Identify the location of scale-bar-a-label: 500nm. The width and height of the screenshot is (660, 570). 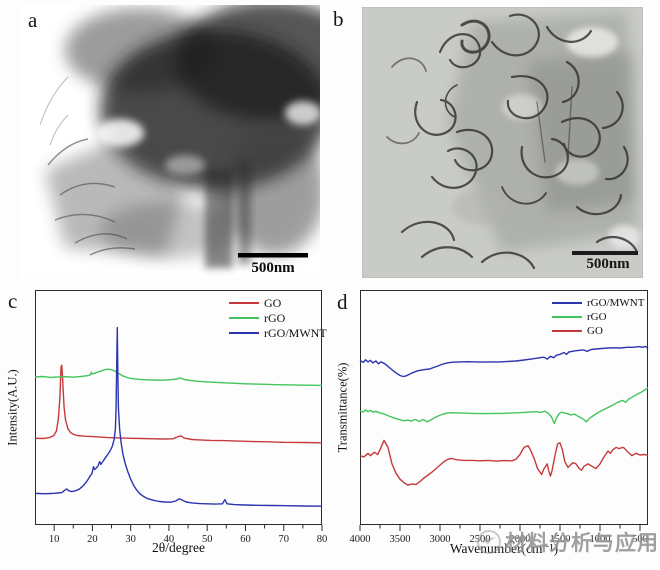
(273, 268).